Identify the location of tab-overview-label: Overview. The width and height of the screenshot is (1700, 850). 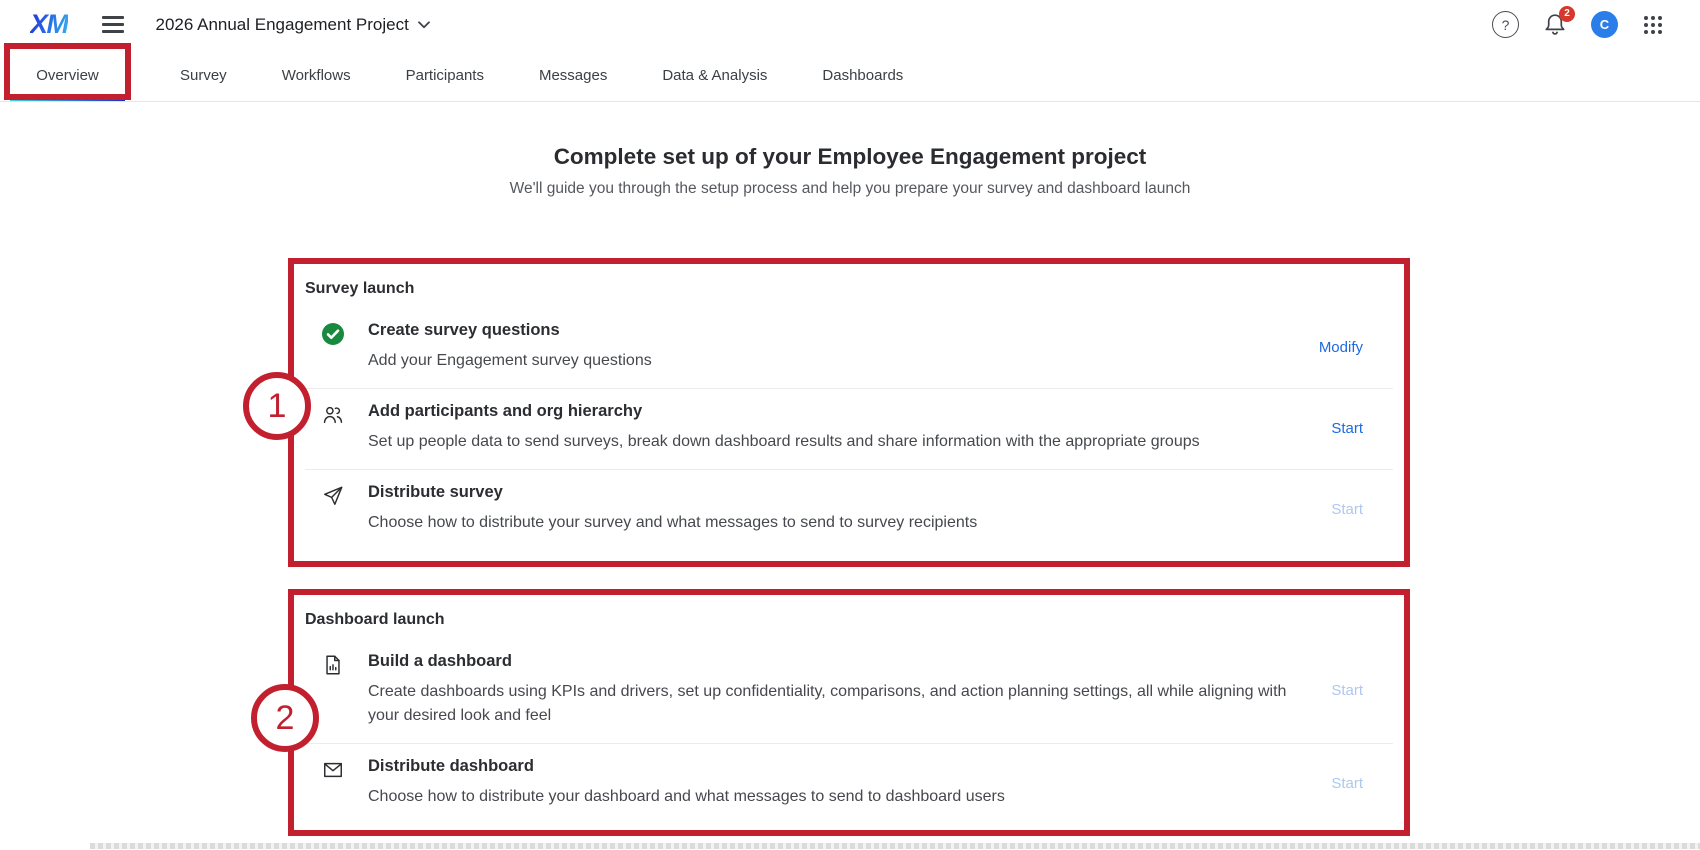
(67, 75).